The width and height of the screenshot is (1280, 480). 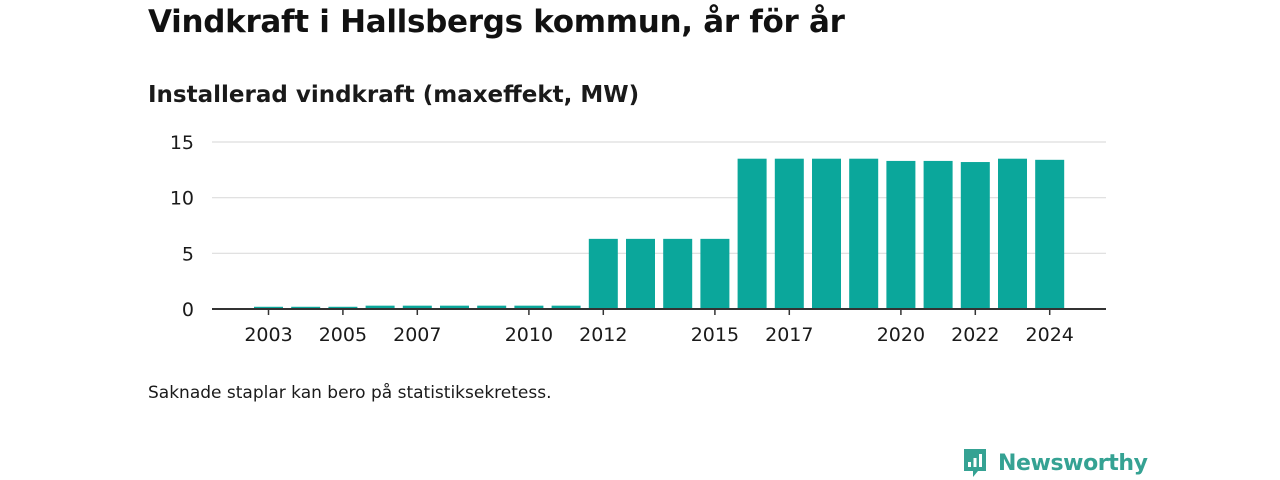 I want to click on chart-subtitle: Installerad vindkraft (maxeffekt, MW), so click(x=394, y=95).